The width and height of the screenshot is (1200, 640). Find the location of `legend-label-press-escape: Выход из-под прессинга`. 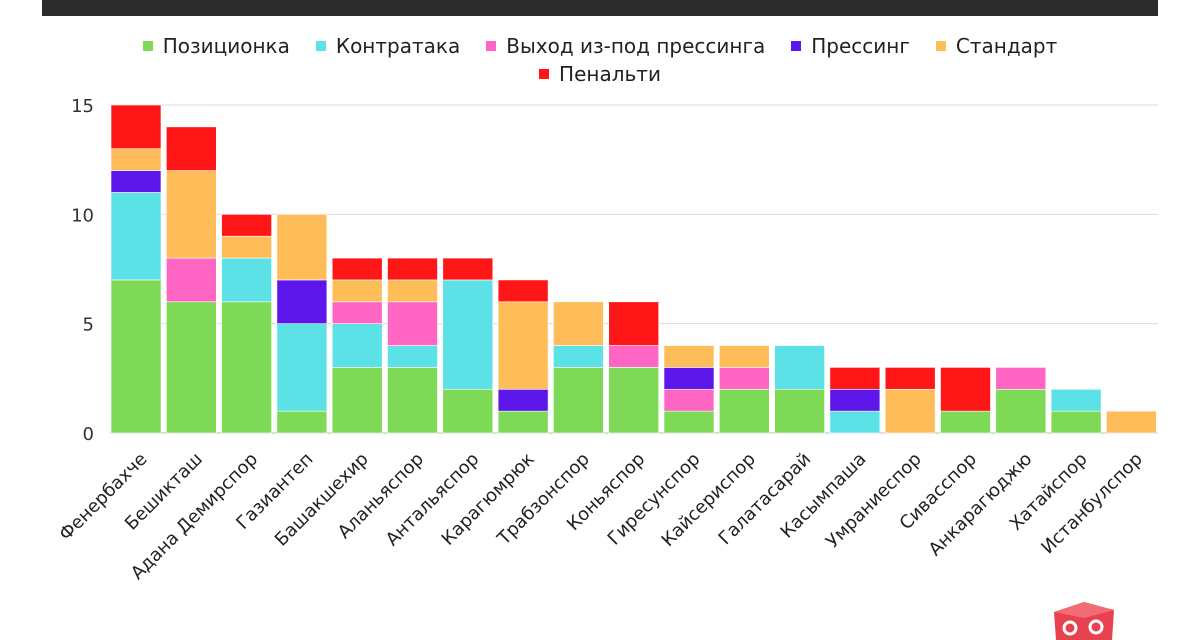

legend-label-press-escape: Выход из-под прессинга is located at coordinates (636, 46).